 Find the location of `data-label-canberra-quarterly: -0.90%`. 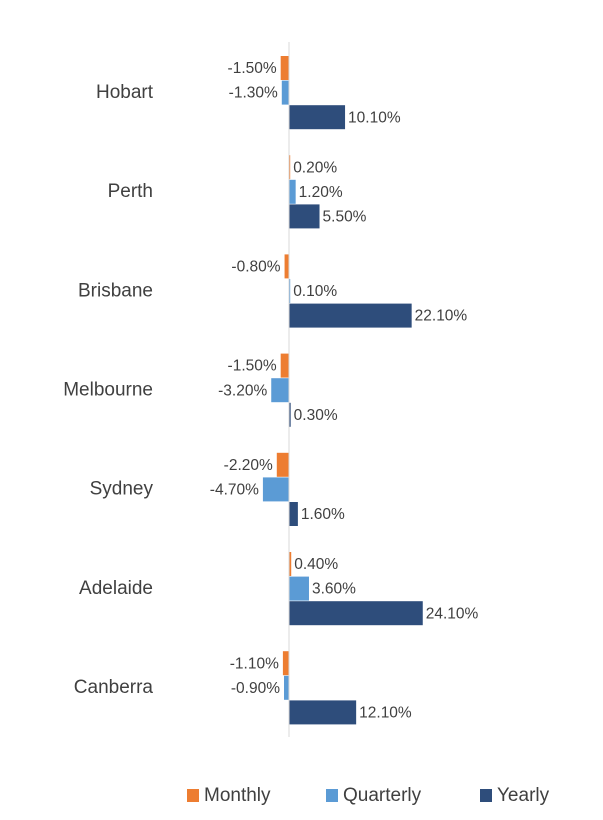

data-label-canberra-quarterly: -0.90% is located at coordinates (255, 688).